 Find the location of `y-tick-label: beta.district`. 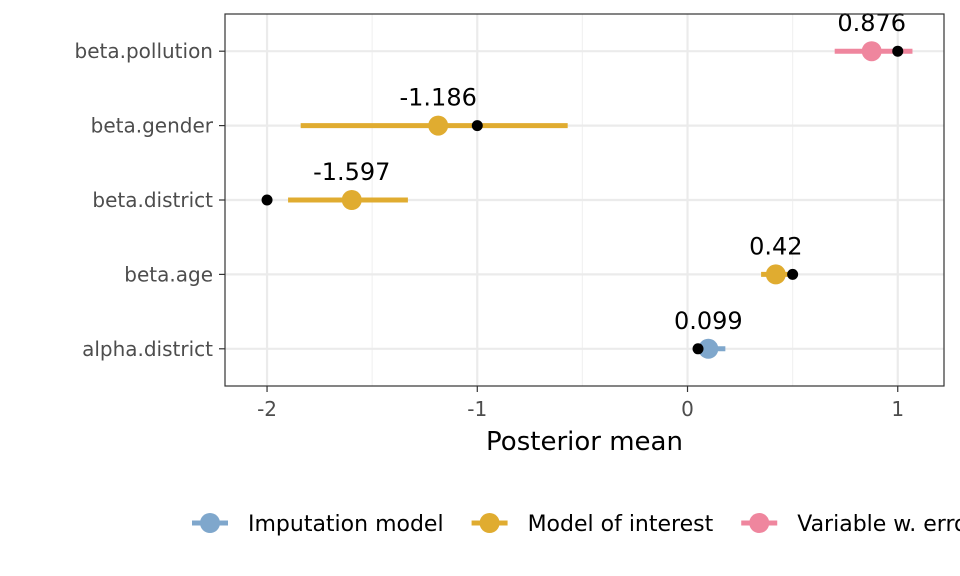

y-tick-label: beta.district is located at coordinates (152, 200).